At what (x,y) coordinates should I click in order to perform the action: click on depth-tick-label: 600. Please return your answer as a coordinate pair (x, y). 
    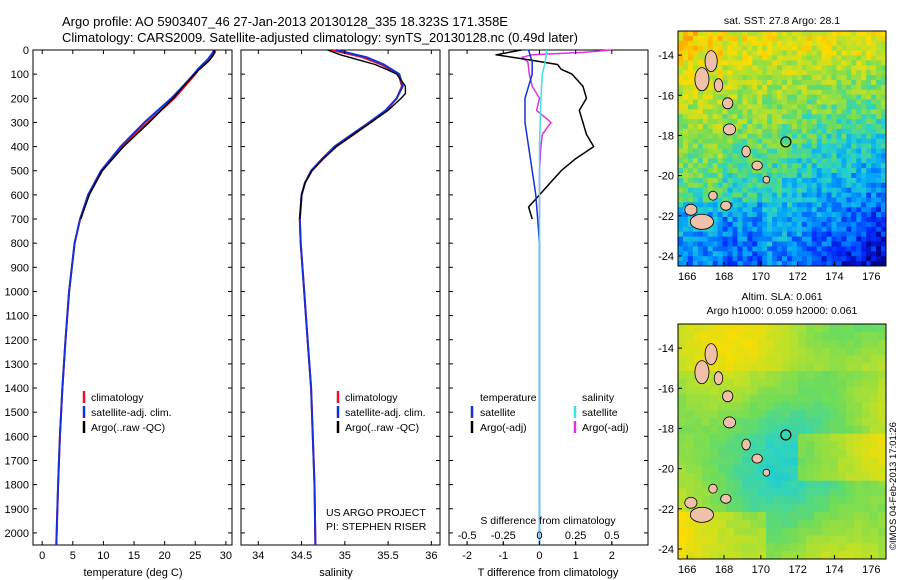
    Looking at the image, I should click on (20, 196).